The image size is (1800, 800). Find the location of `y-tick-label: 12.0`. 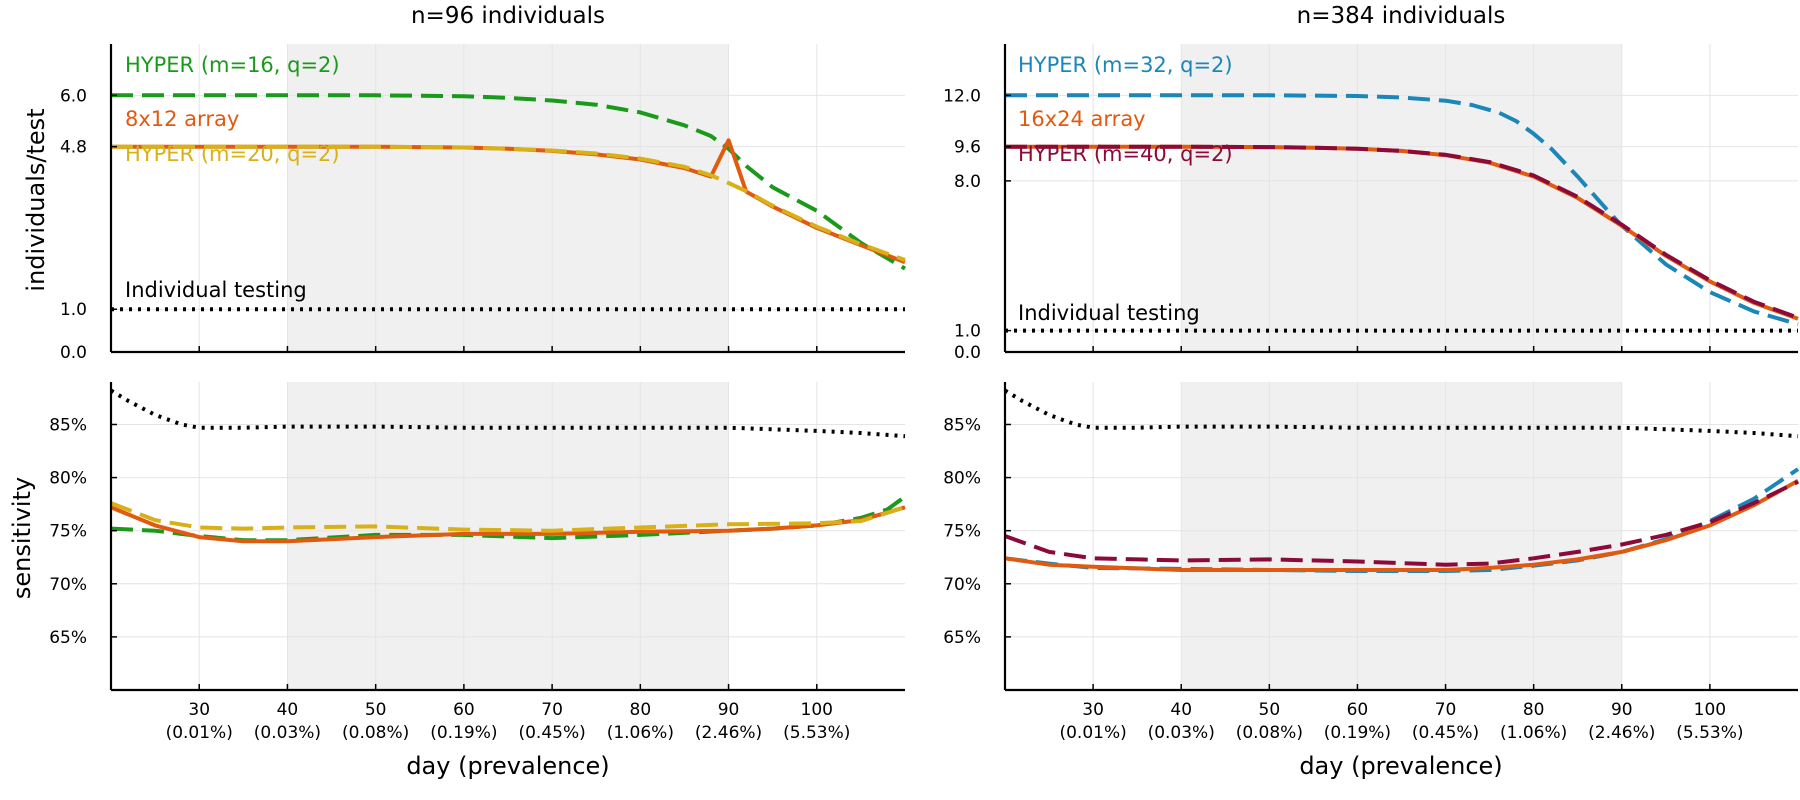

y-tick-label: 12.0 is located at coordinates (962, 96).